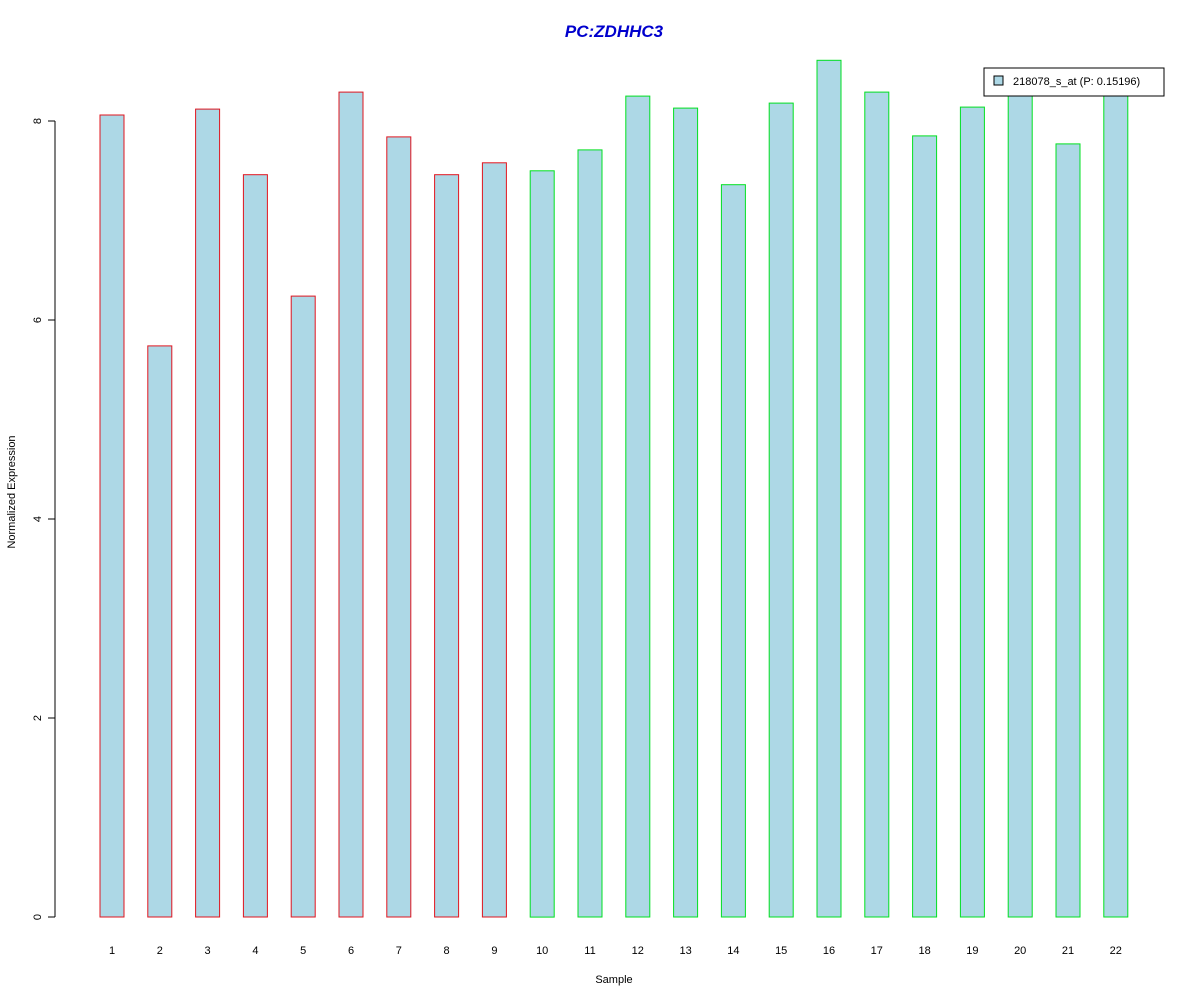 This screenshot has height=1005, width=1200. Describe the element at coordinates (12, 491) in the screenshot. I see `y-axis-label: Normalized Expression` at that location.